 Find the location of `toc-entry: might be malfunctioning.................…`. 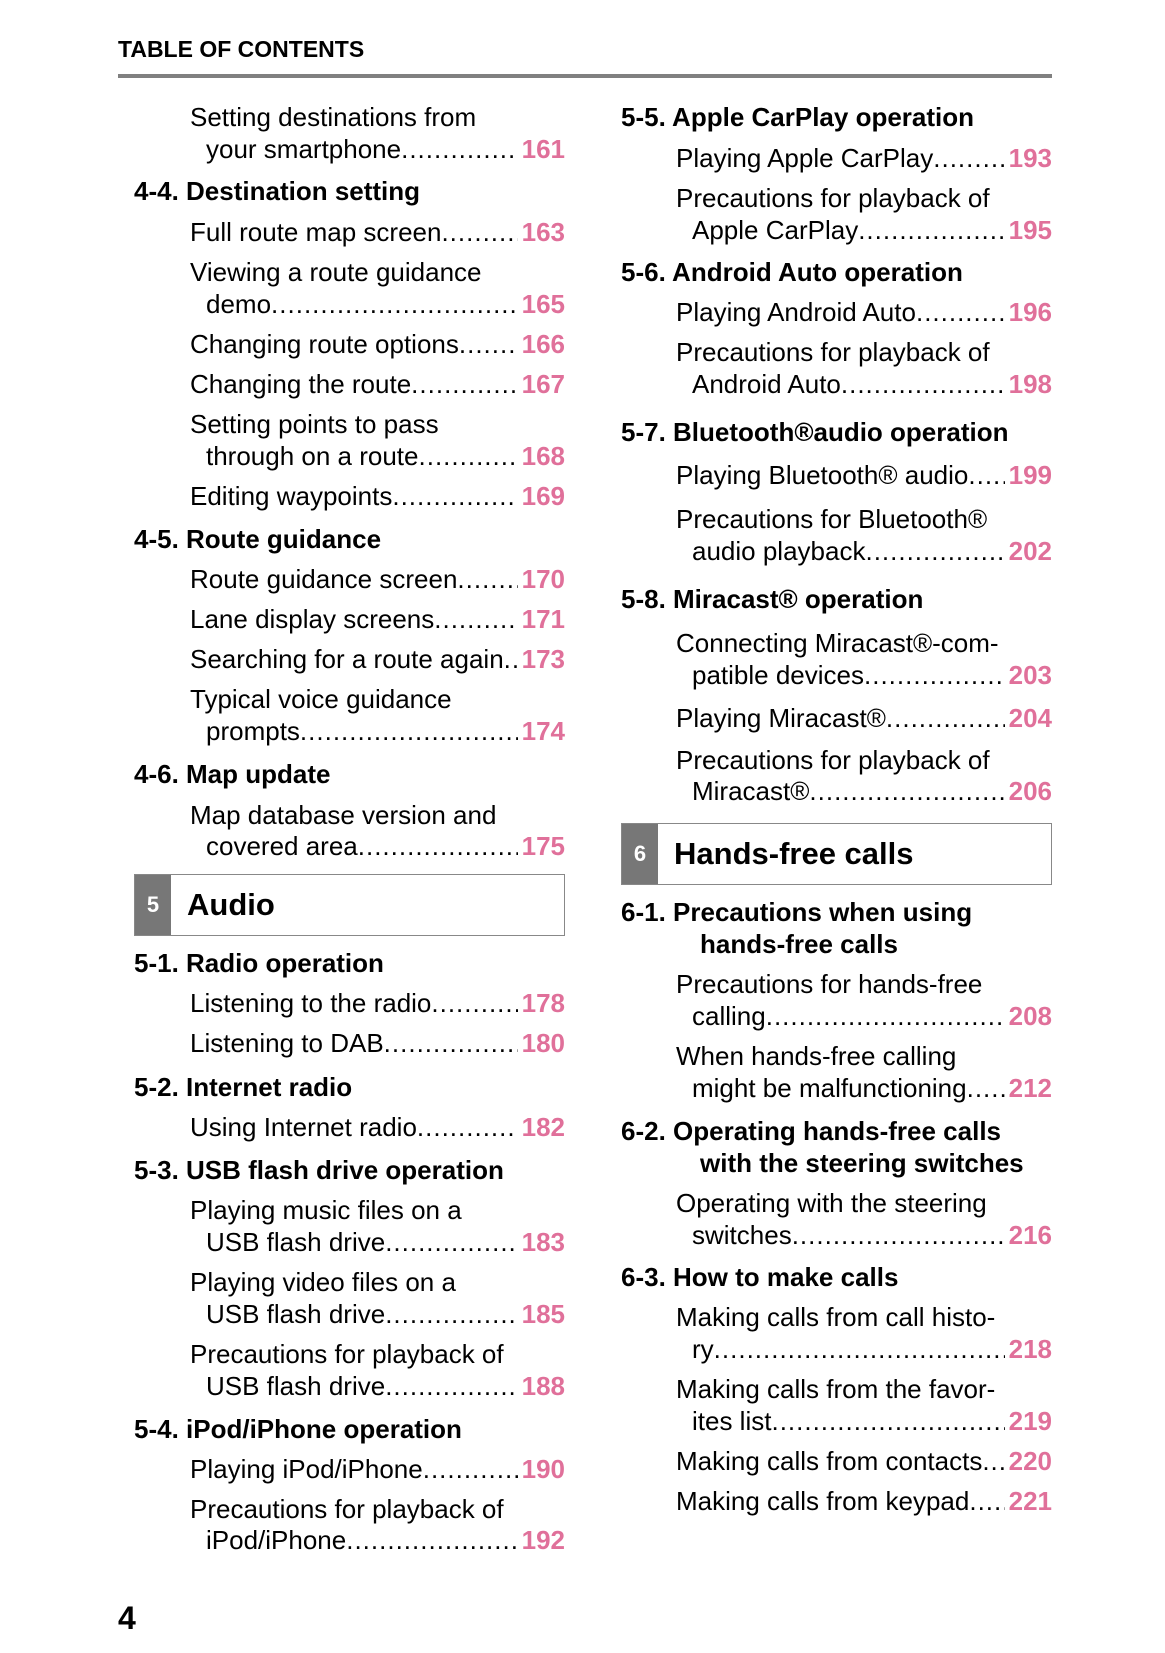

toc-entry: might be malfunctioning.................… is located at coordinates (872, 1088).